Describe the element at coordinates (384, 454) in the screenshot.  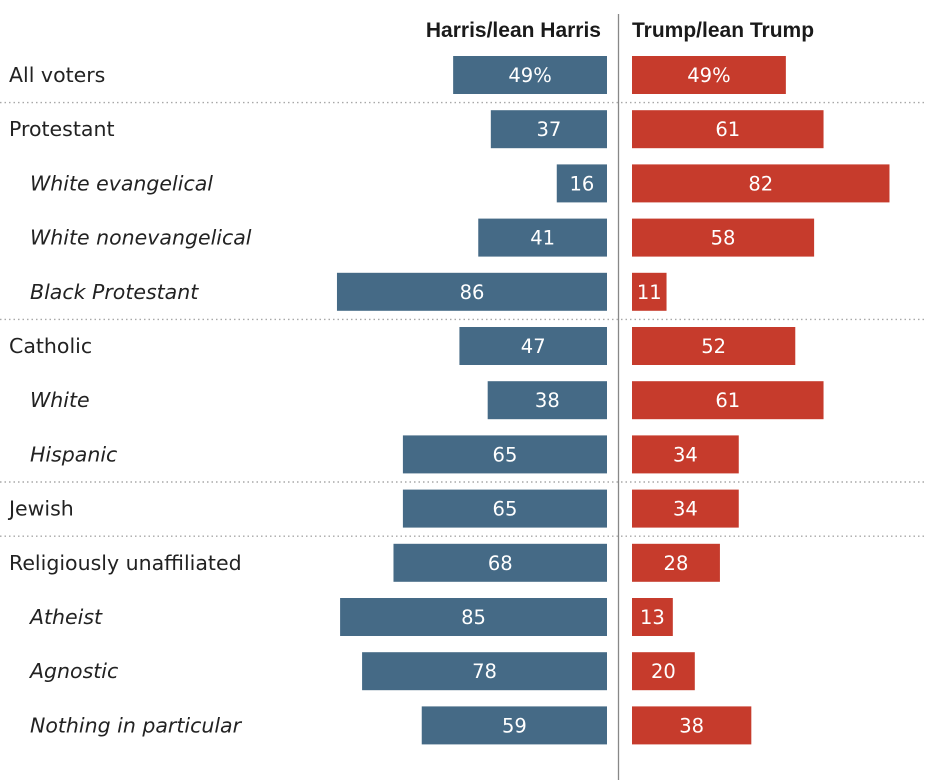
I see `chart-row: Hispanic 65 34` at that location.